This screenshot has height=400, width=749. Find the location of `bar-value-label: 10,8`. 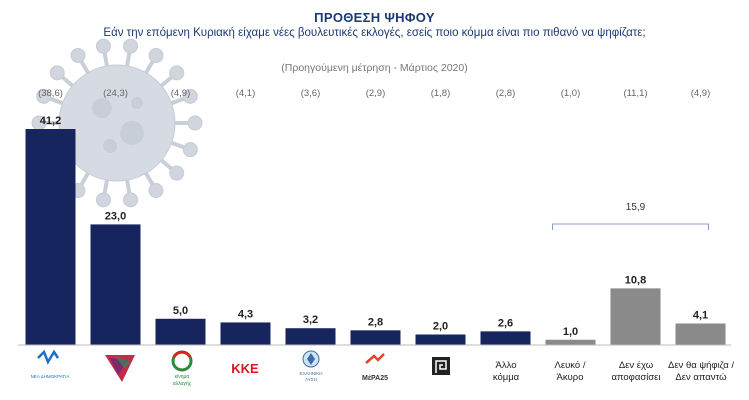

bar-value-label: 10,8 is located at coordinates (635, 280).